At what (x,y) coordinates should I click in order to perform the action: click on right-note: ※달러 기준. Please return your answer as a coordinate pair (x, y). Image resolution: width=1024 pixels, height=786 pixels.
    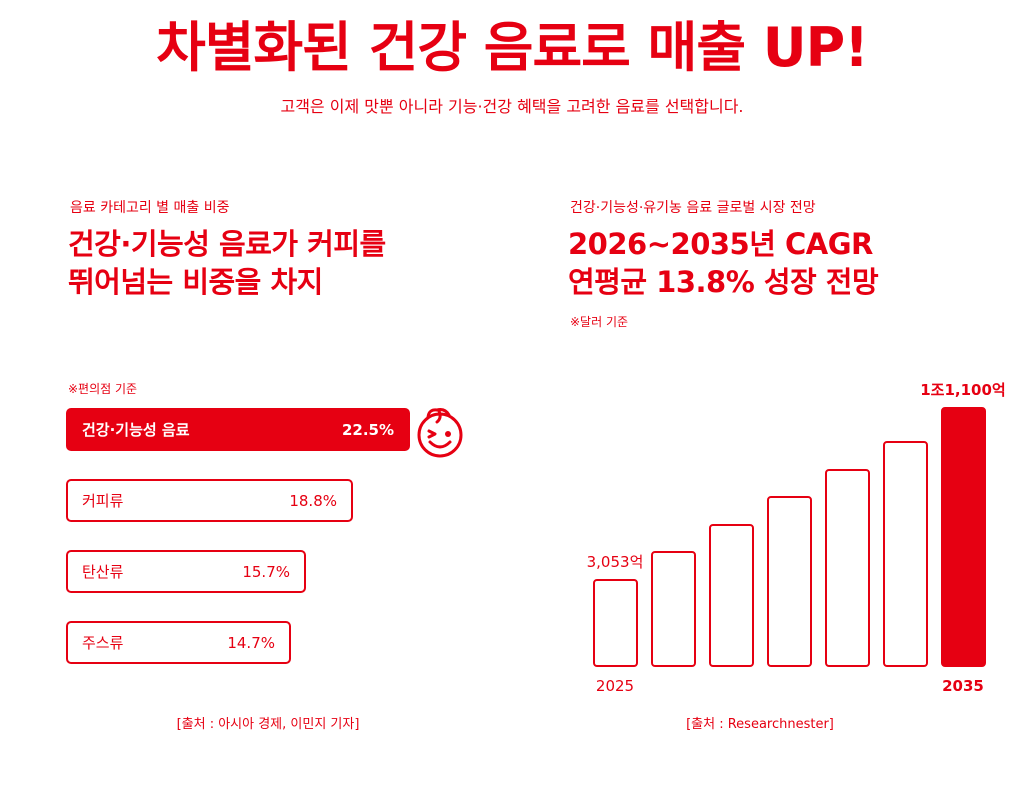
    Looking at the image, I should click on (599, 322).